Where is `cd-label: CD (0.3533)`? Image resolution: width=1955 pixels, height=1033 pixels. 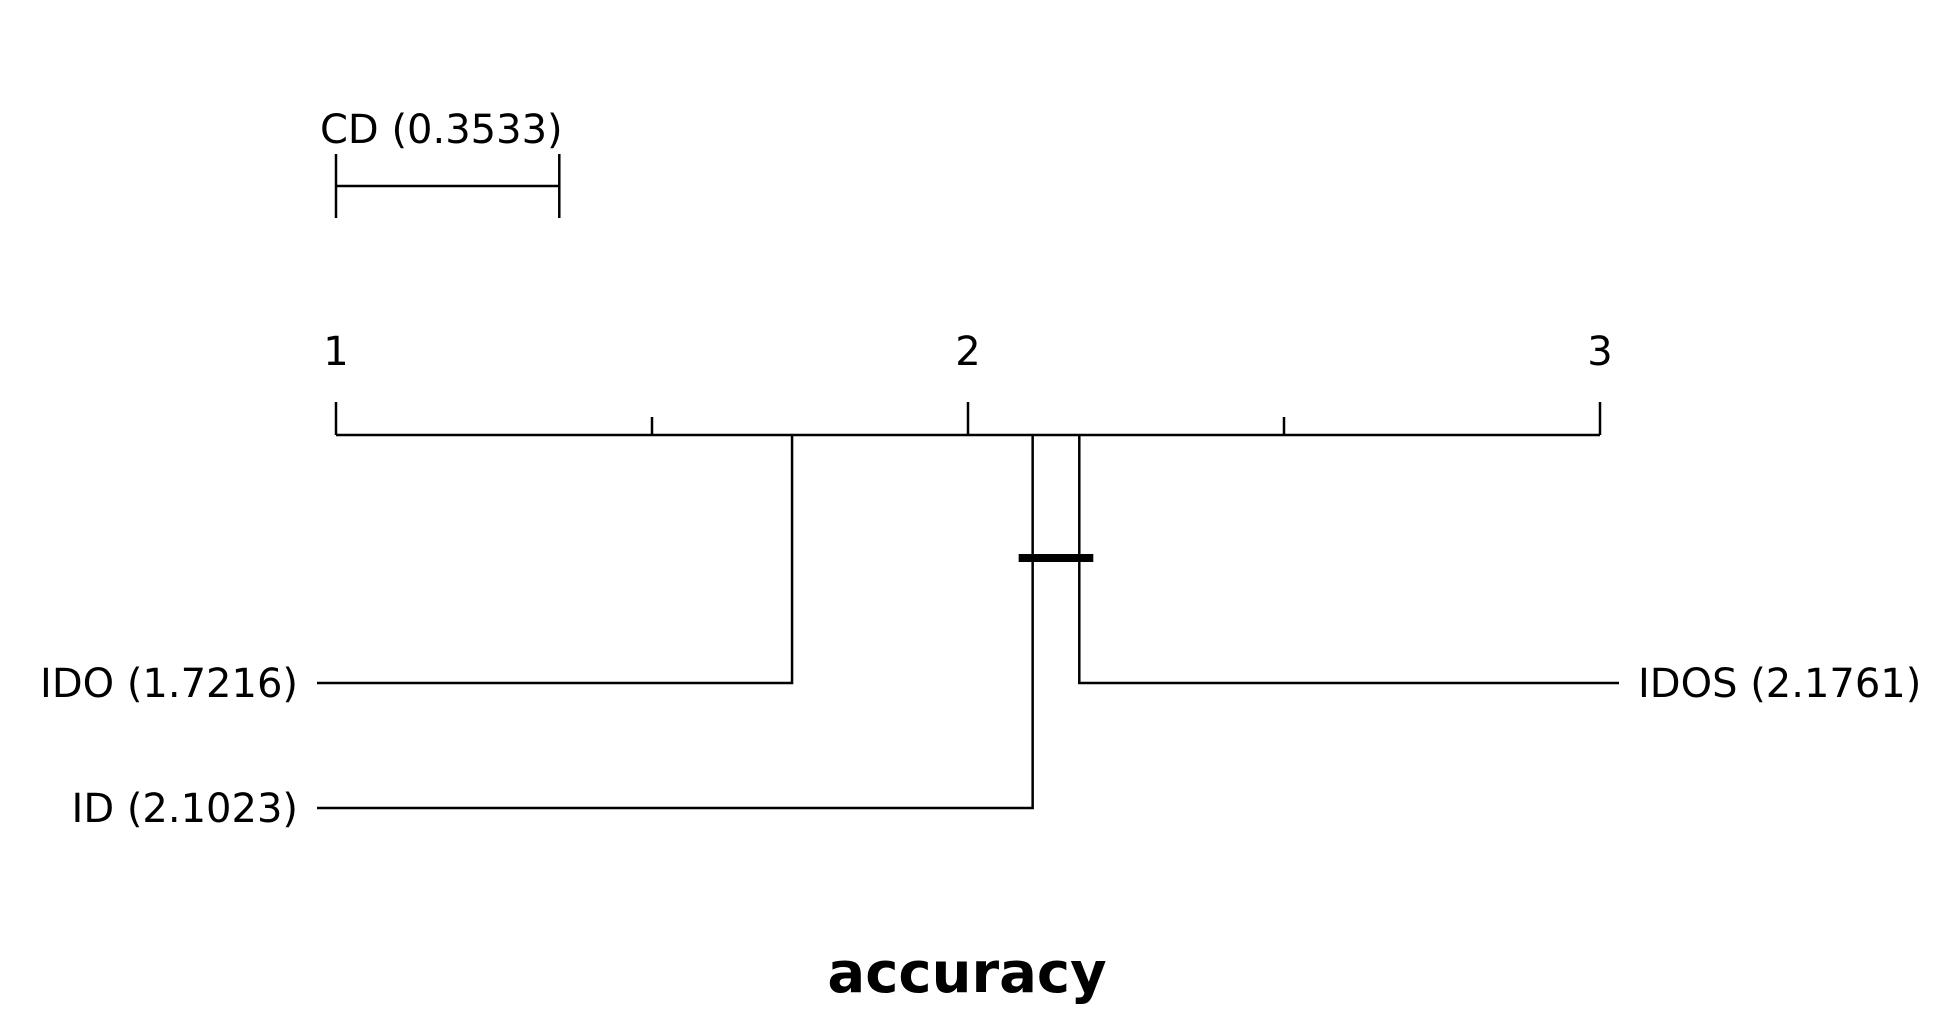
cd-label: CD (0.3533) is located at coordinates (441, 130).